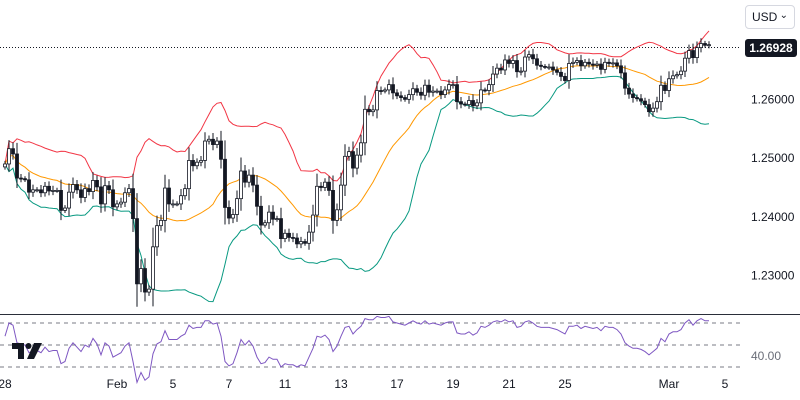  Describe the element at coordinates (397, 384) in the screenshot. I see `time-tick-label: 17` at that location.